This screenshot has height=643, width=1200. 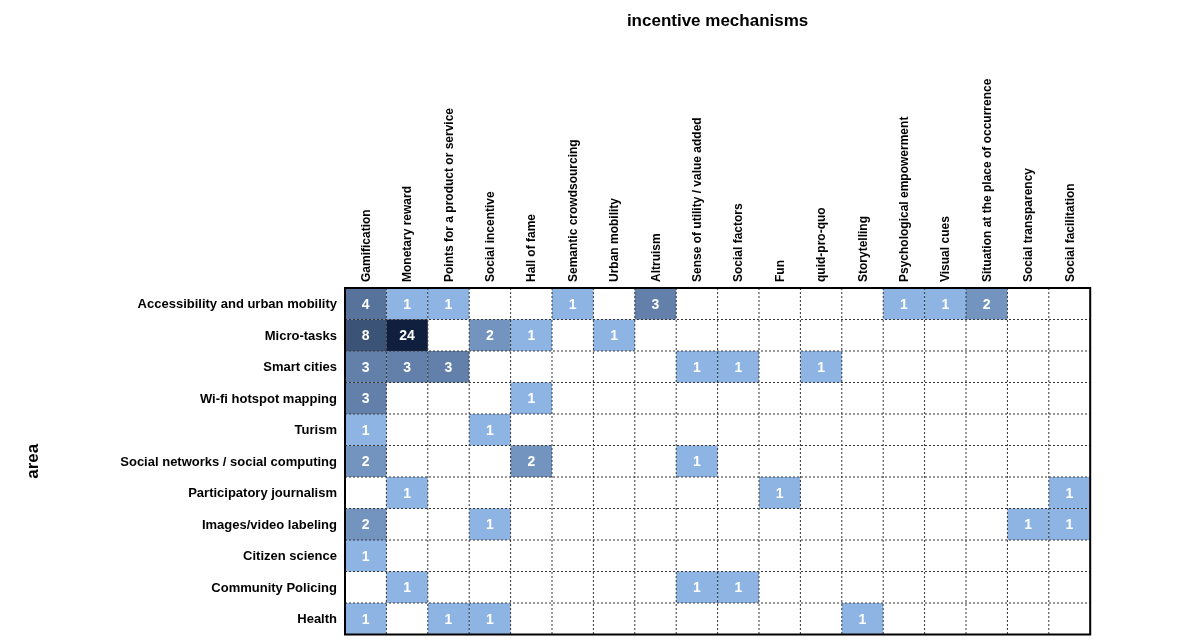 I want to click on y-tick-label: Health, so click(x=317, y=619).